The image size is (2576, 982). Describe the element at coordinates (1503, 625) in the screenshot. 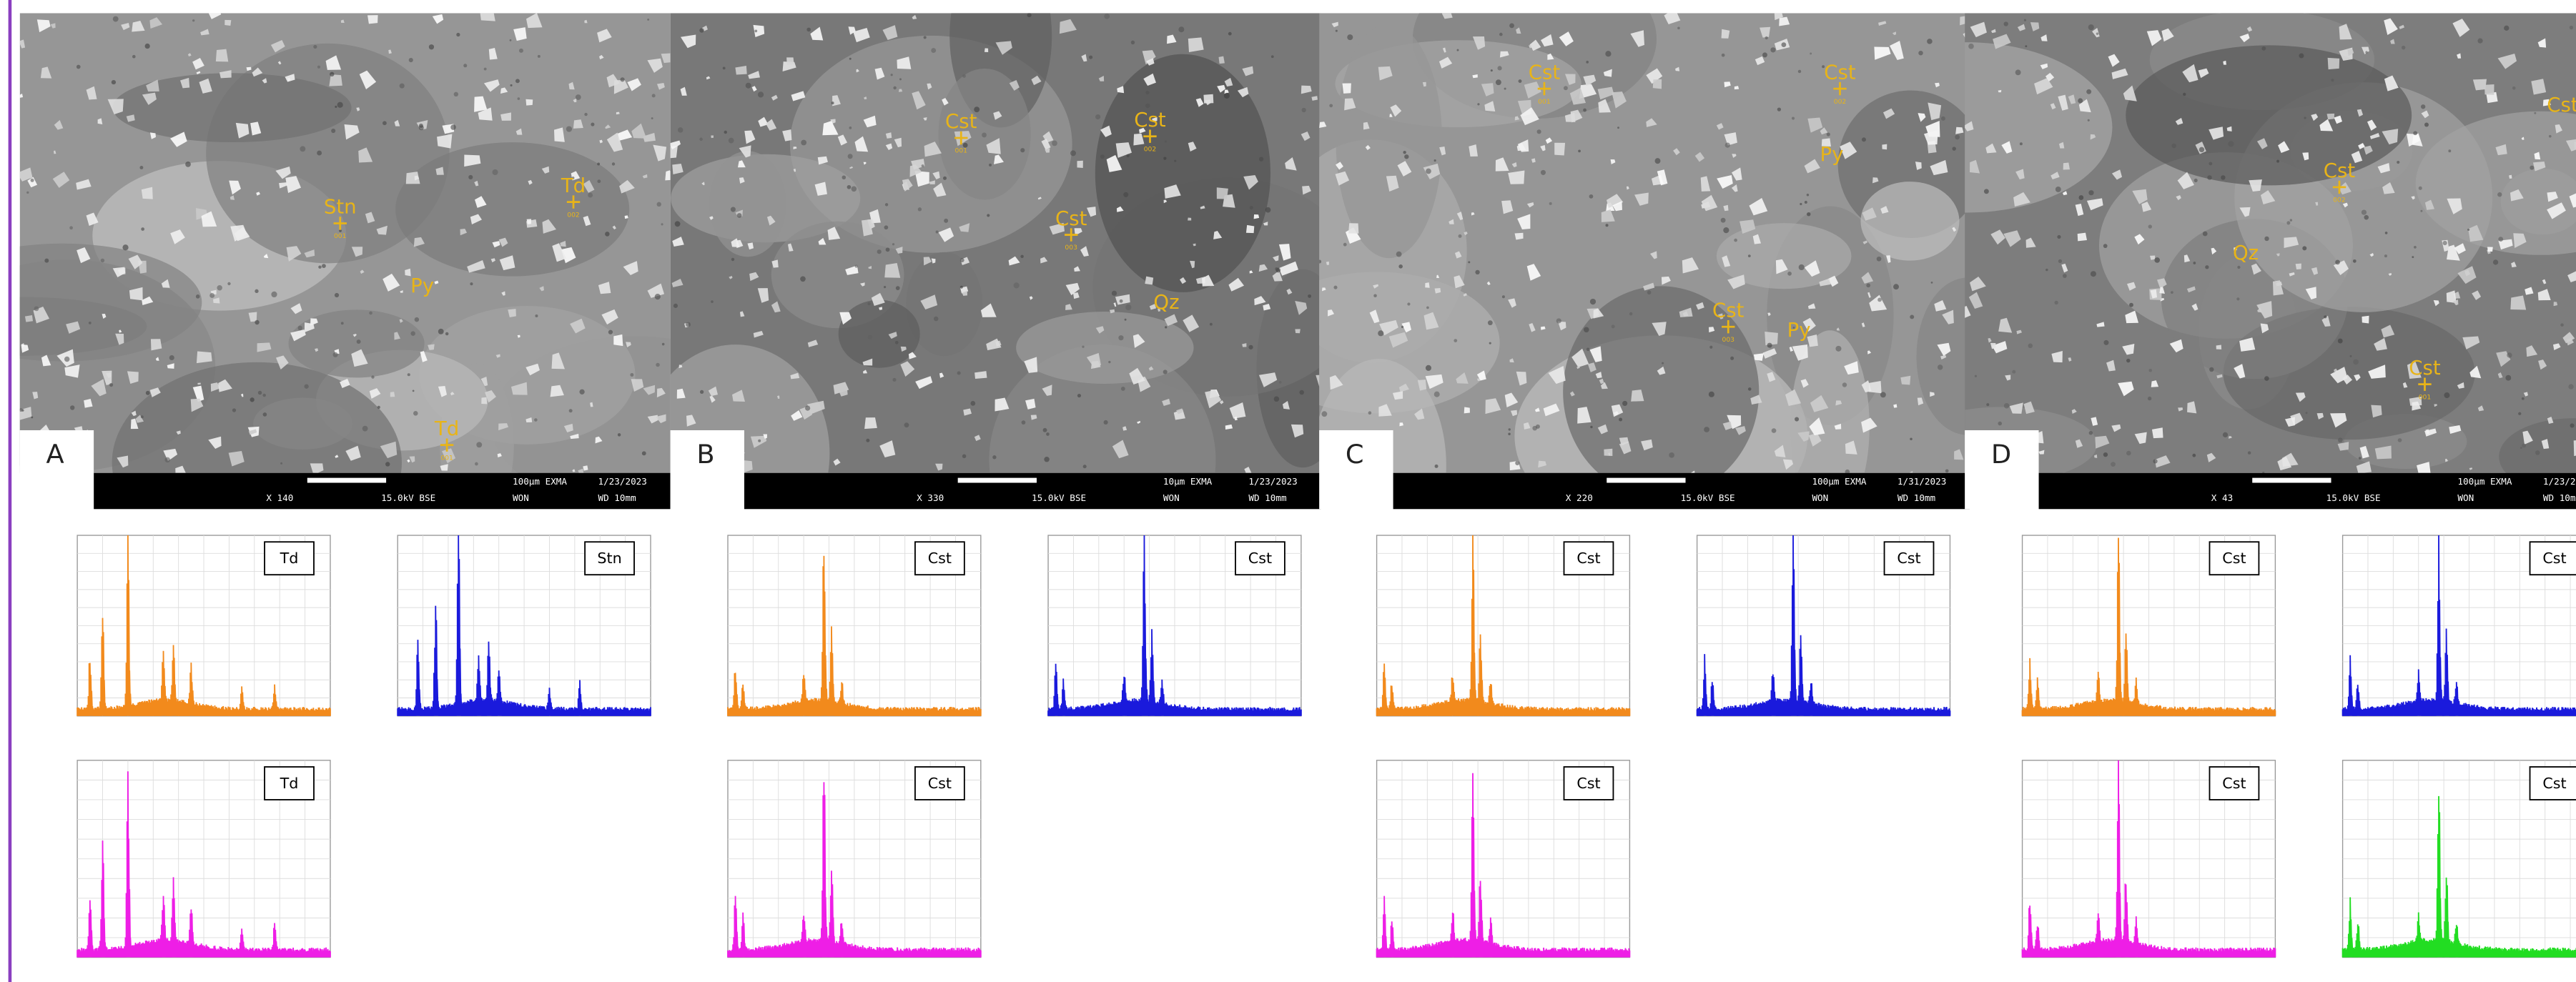

I see `spectrum-trace` at that location.